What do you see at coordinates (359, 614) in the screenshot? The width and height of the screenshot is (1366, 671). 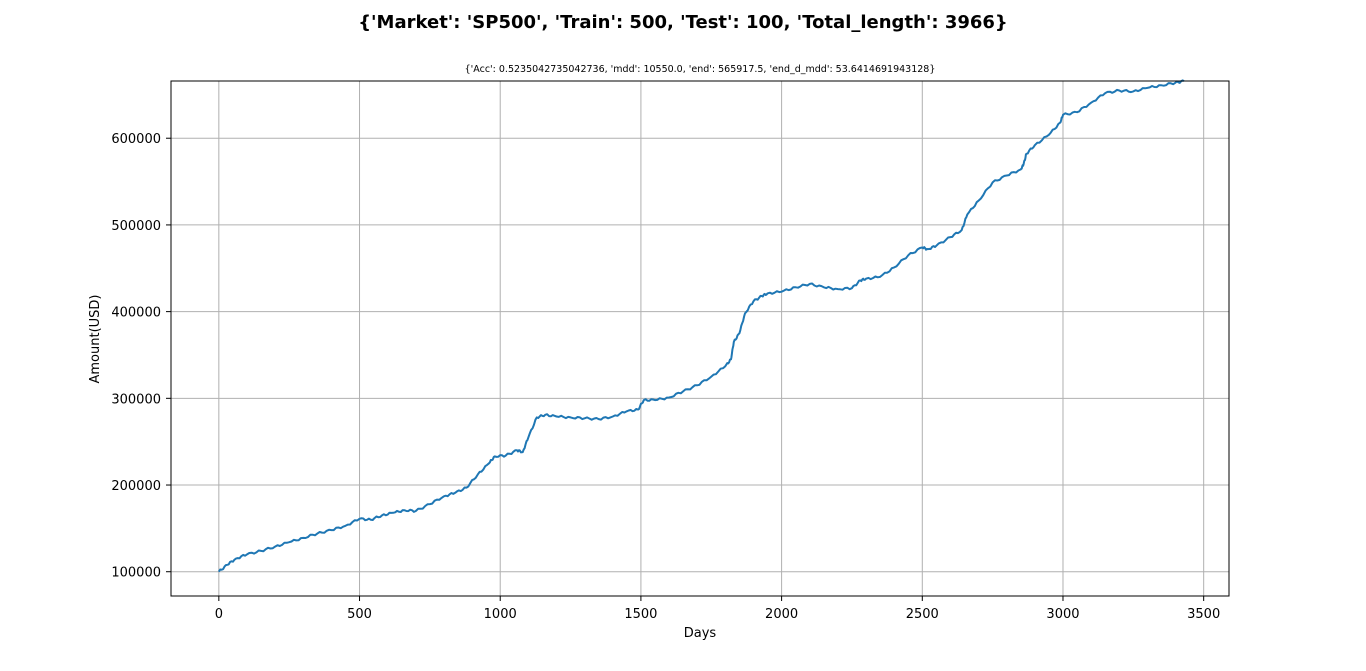 I see `x-tick-label: 500` at bounding box center [359, 614].